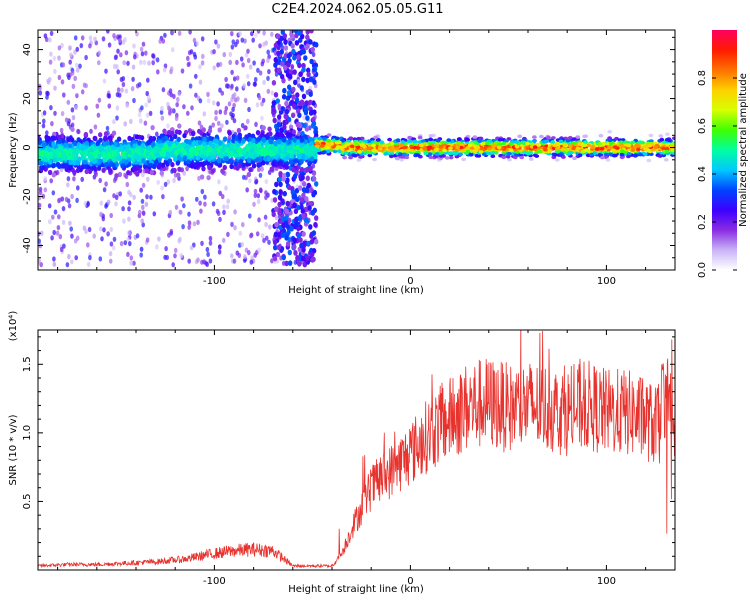 This screenshot has height=600, width=750. I want to click on y-tick-label: 40, so click(27, 49).